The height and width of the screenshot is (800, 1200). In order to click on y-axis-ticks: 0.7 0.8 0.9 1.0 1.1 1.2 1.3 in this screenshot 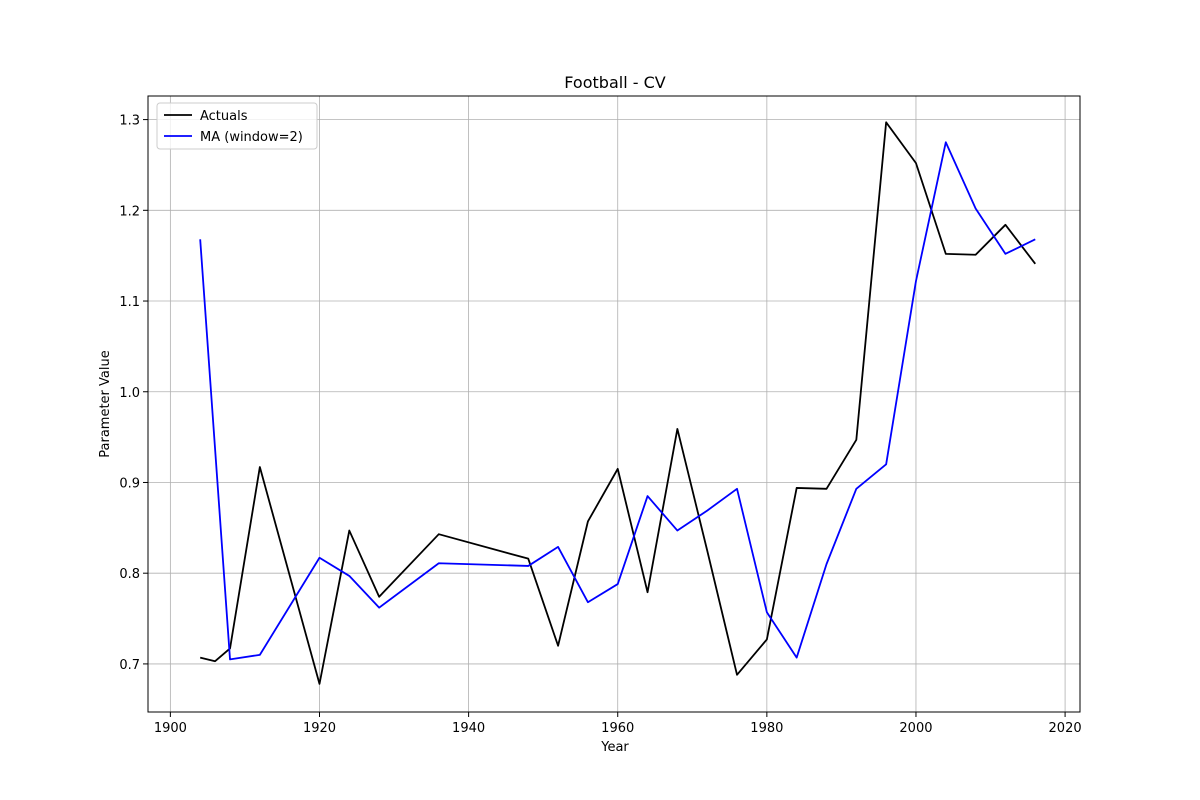, I will do `click(133, 393)`.